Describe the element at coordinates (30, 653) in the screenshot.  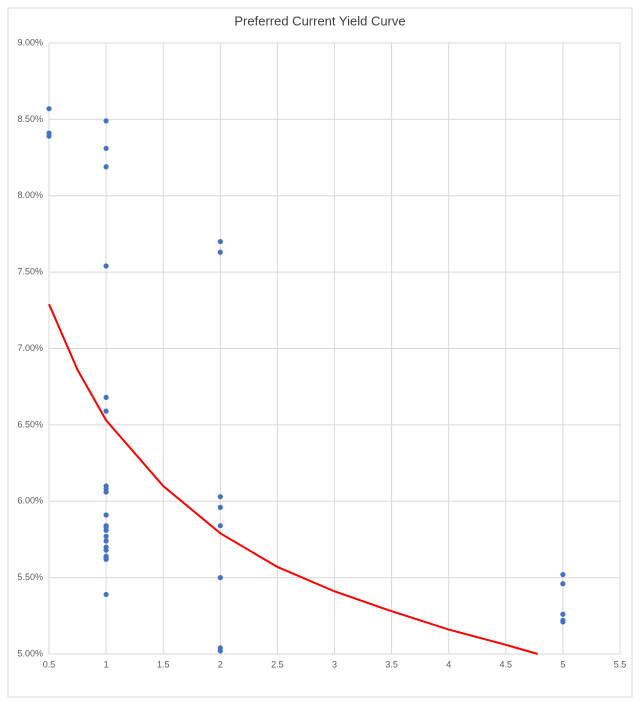
I see `y-tick-label: 5.00%` at that location.